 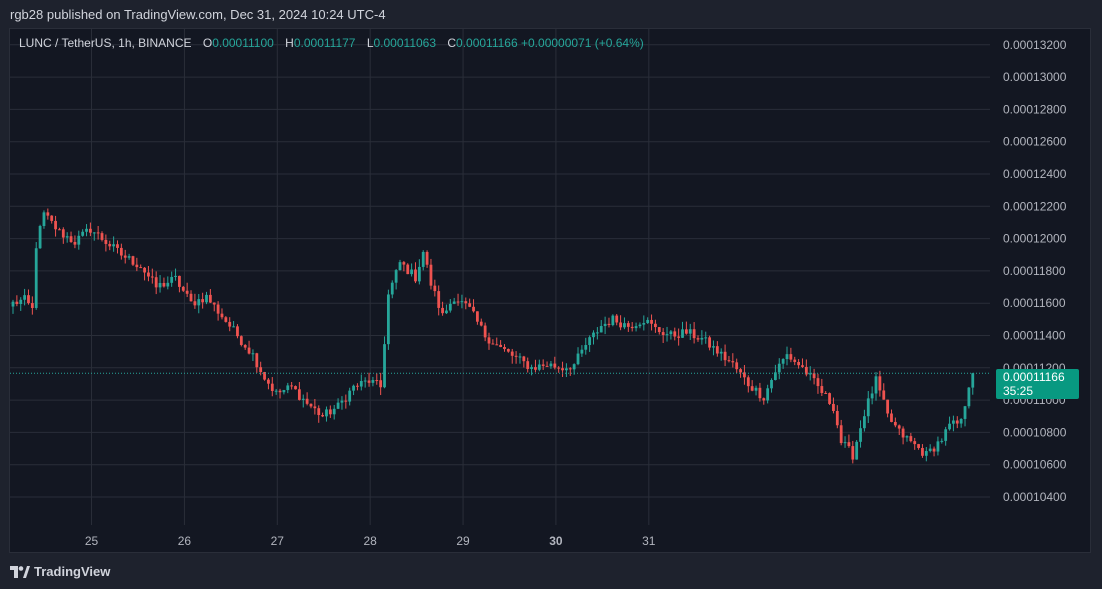 What do you see at coordinates (1035, 174) in the screenshot?
I see `y-tick-label: 0.00012400` at bounding box center [1035, 174].